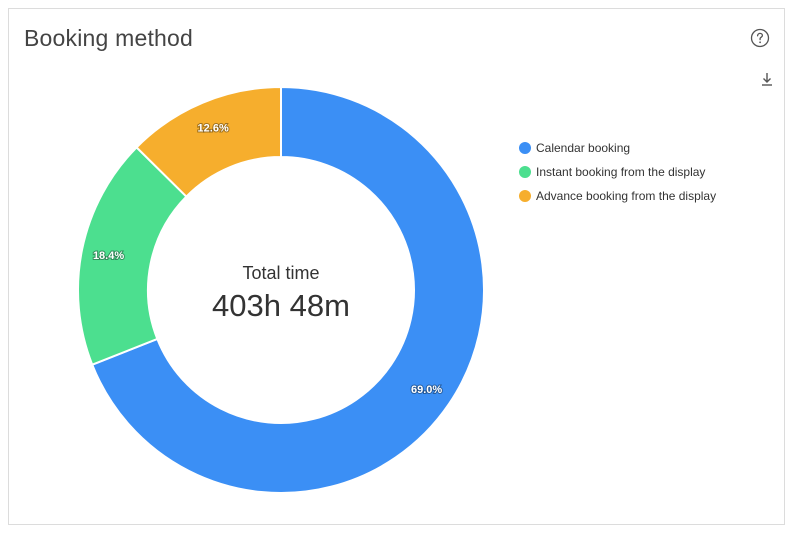  What do you see at coordinates (280, 273) in the screenshot?
I see `center-label: Total time` at bounding box center [280, 273].